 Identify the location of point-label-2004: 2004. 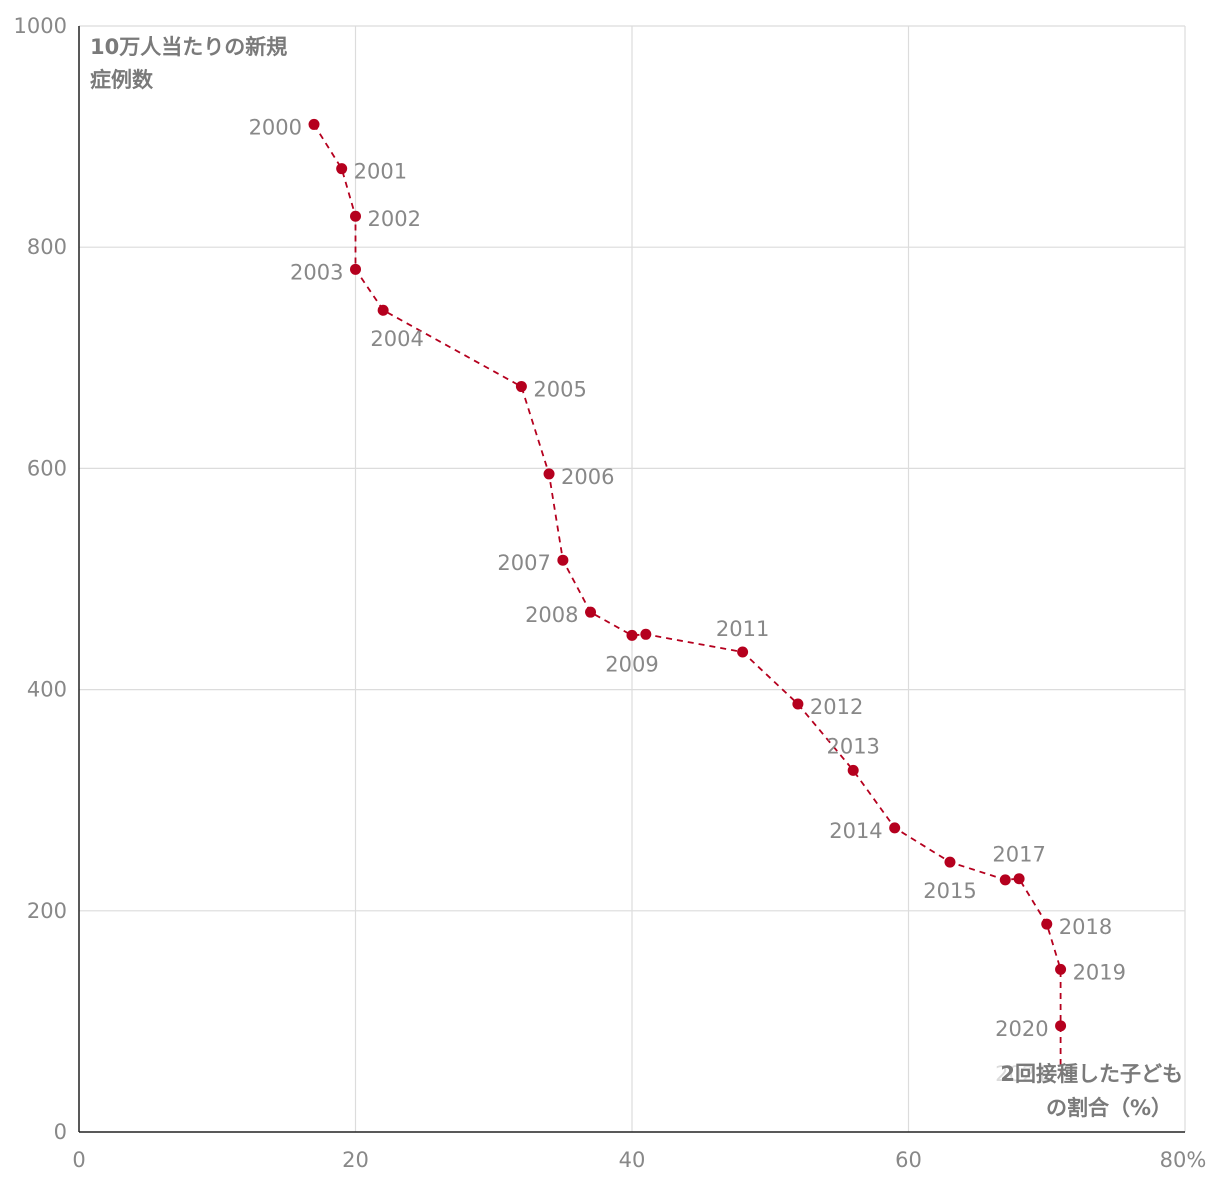
(396, 339).